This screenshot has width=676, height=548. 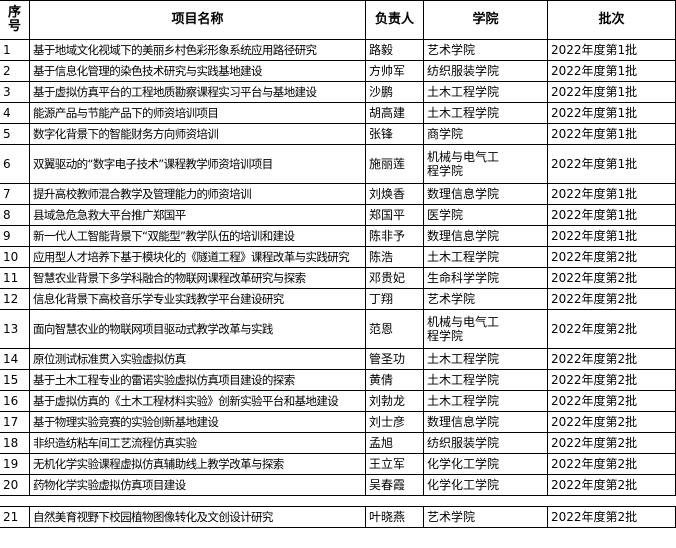 I want to click on row-number: 16, so click(x=15, y=401).